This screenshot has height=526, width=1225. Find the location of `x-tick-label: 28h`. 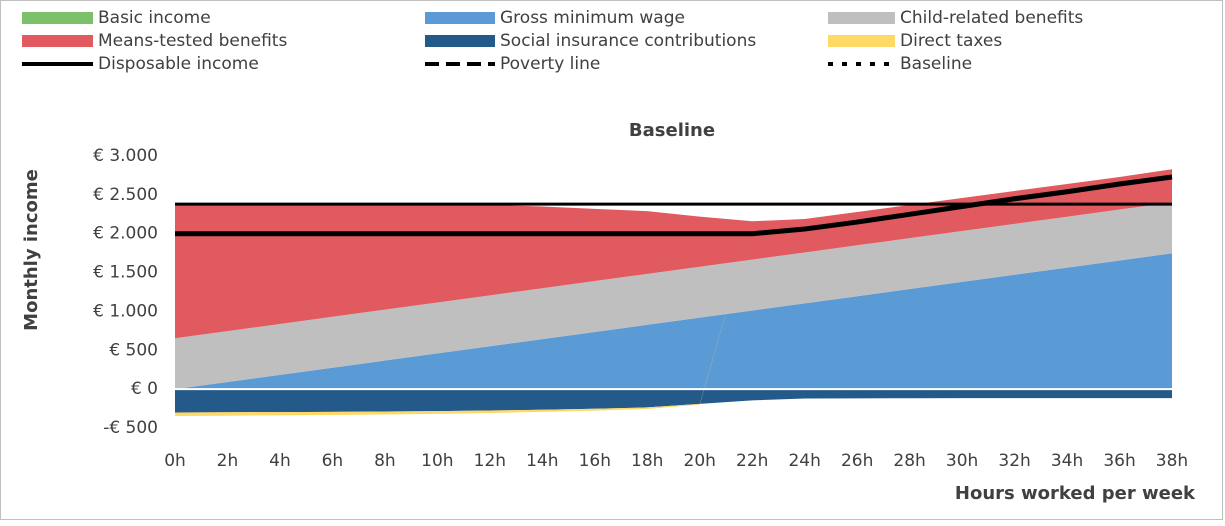

x-tick-label: 28h is located at coordinates (909, 461).